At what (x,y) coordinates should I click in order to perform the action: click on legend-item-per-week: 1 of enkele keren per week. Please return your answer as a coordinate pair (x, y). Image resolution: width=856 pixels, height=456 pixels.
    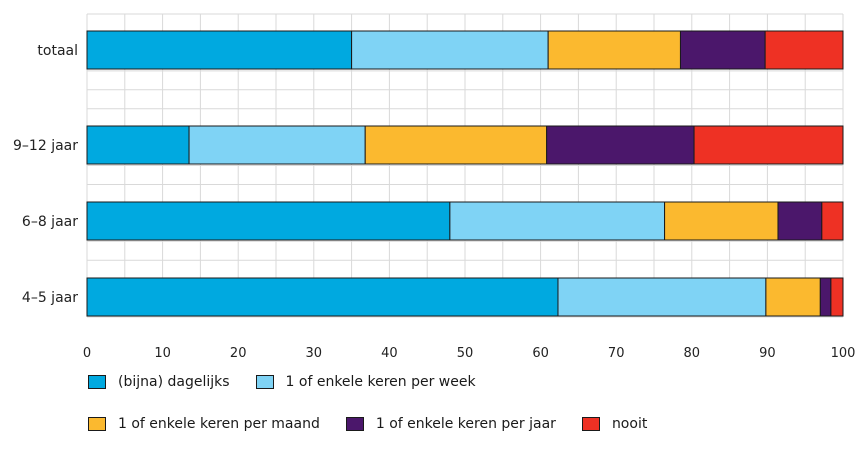
    Looking at the image, I should click on (365, 382).